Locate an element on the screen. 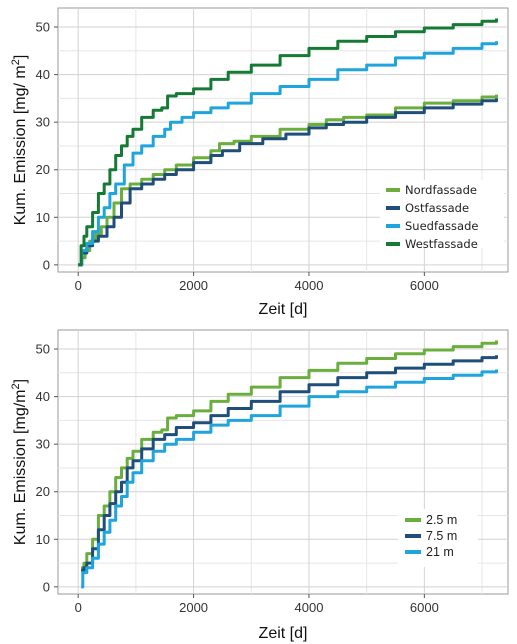 This screenshot has width=517, height=644. legend-label-suedfassade: Suedfassade is located at coordinates (441, 226).